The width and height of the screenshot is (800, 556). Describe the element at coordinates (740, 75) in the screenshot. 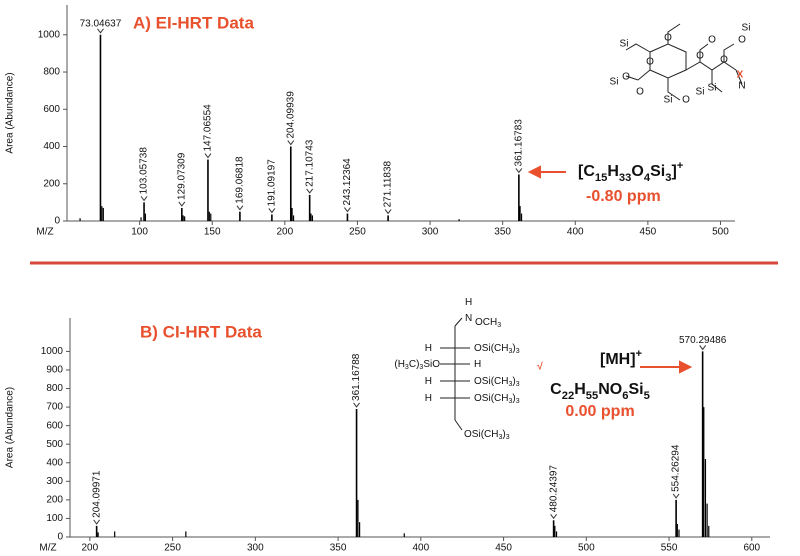

I see `verdict: X` at that location.